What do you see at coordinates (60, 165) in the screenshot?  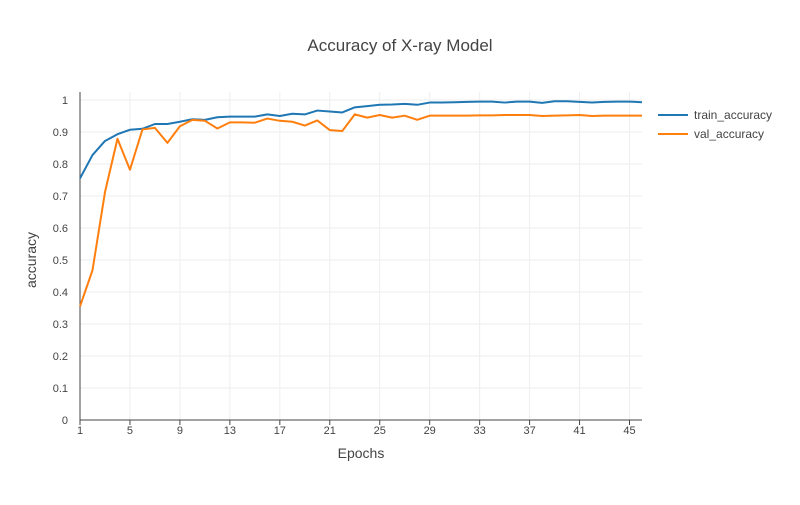 I see `y-tick-label: 0.8` at bounding box center [60, 165].